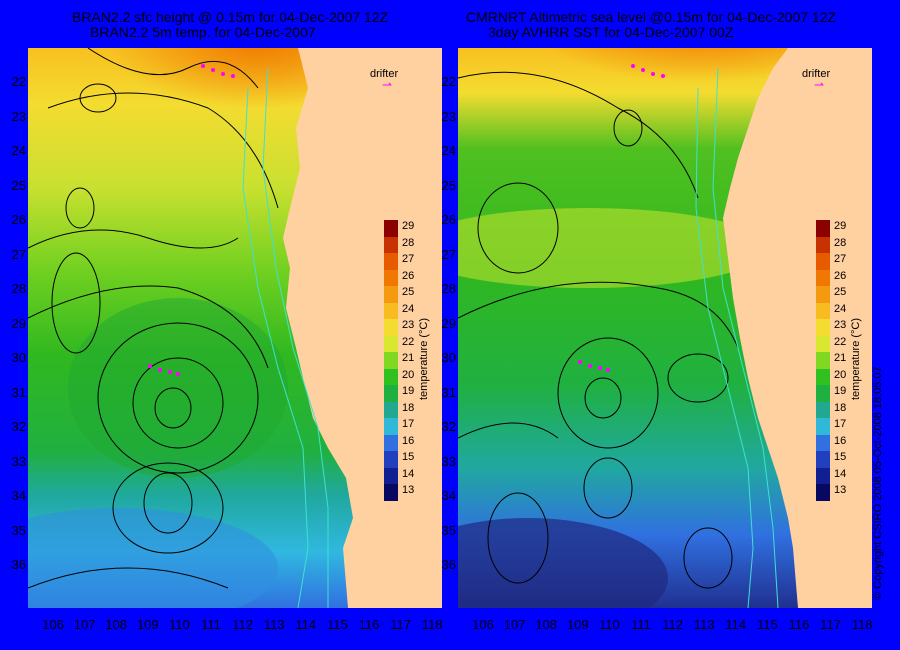 The width and height of the screenshot is (900, 650). Describe the element at coordinates (191, 220) in the screenshot. I see `left-drifters` at that location.